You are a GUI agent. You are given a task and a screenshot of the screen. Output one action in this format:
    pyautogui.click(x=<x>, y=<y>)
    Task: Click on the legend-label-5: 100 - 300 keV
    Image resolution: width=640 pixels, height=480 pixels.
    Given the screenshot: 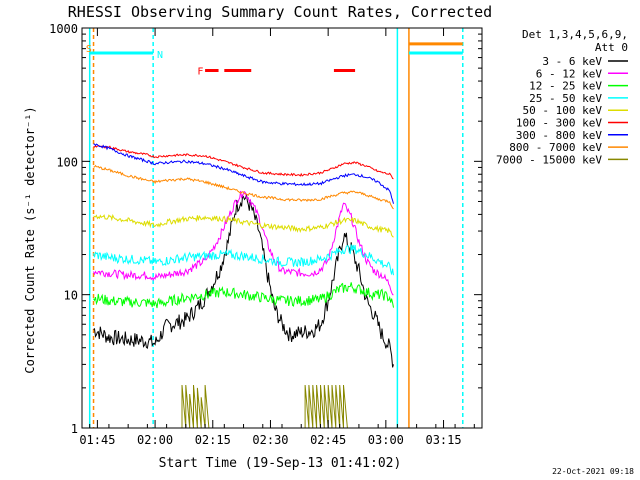 What is the action you would take?
    pyautogui.click(x=559, y=123)
    